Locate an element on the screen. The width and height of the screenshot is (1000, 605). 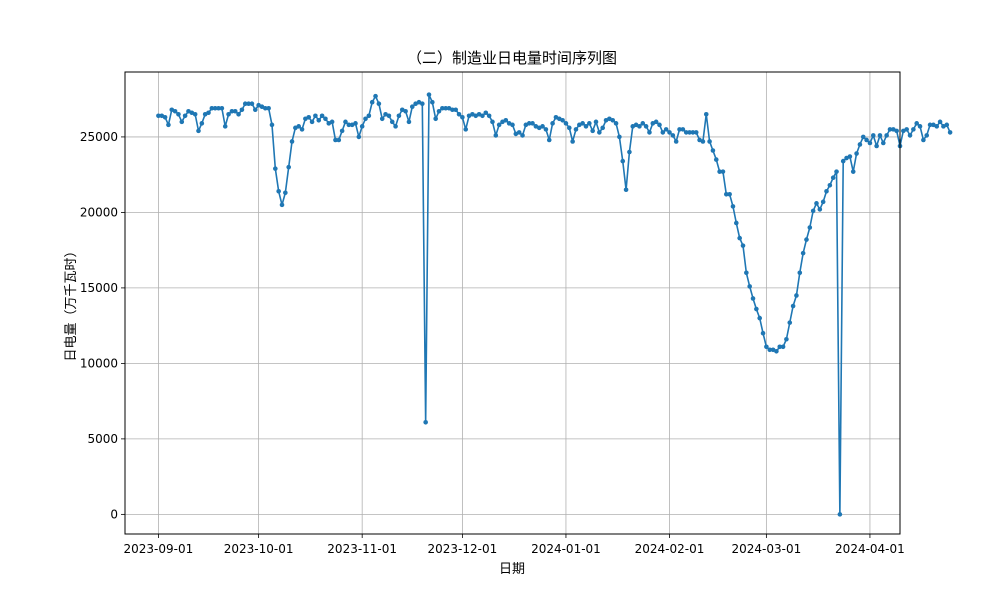
chart-title: （二）制造业日电量时间序列图 is located at coordinates (512, 58).